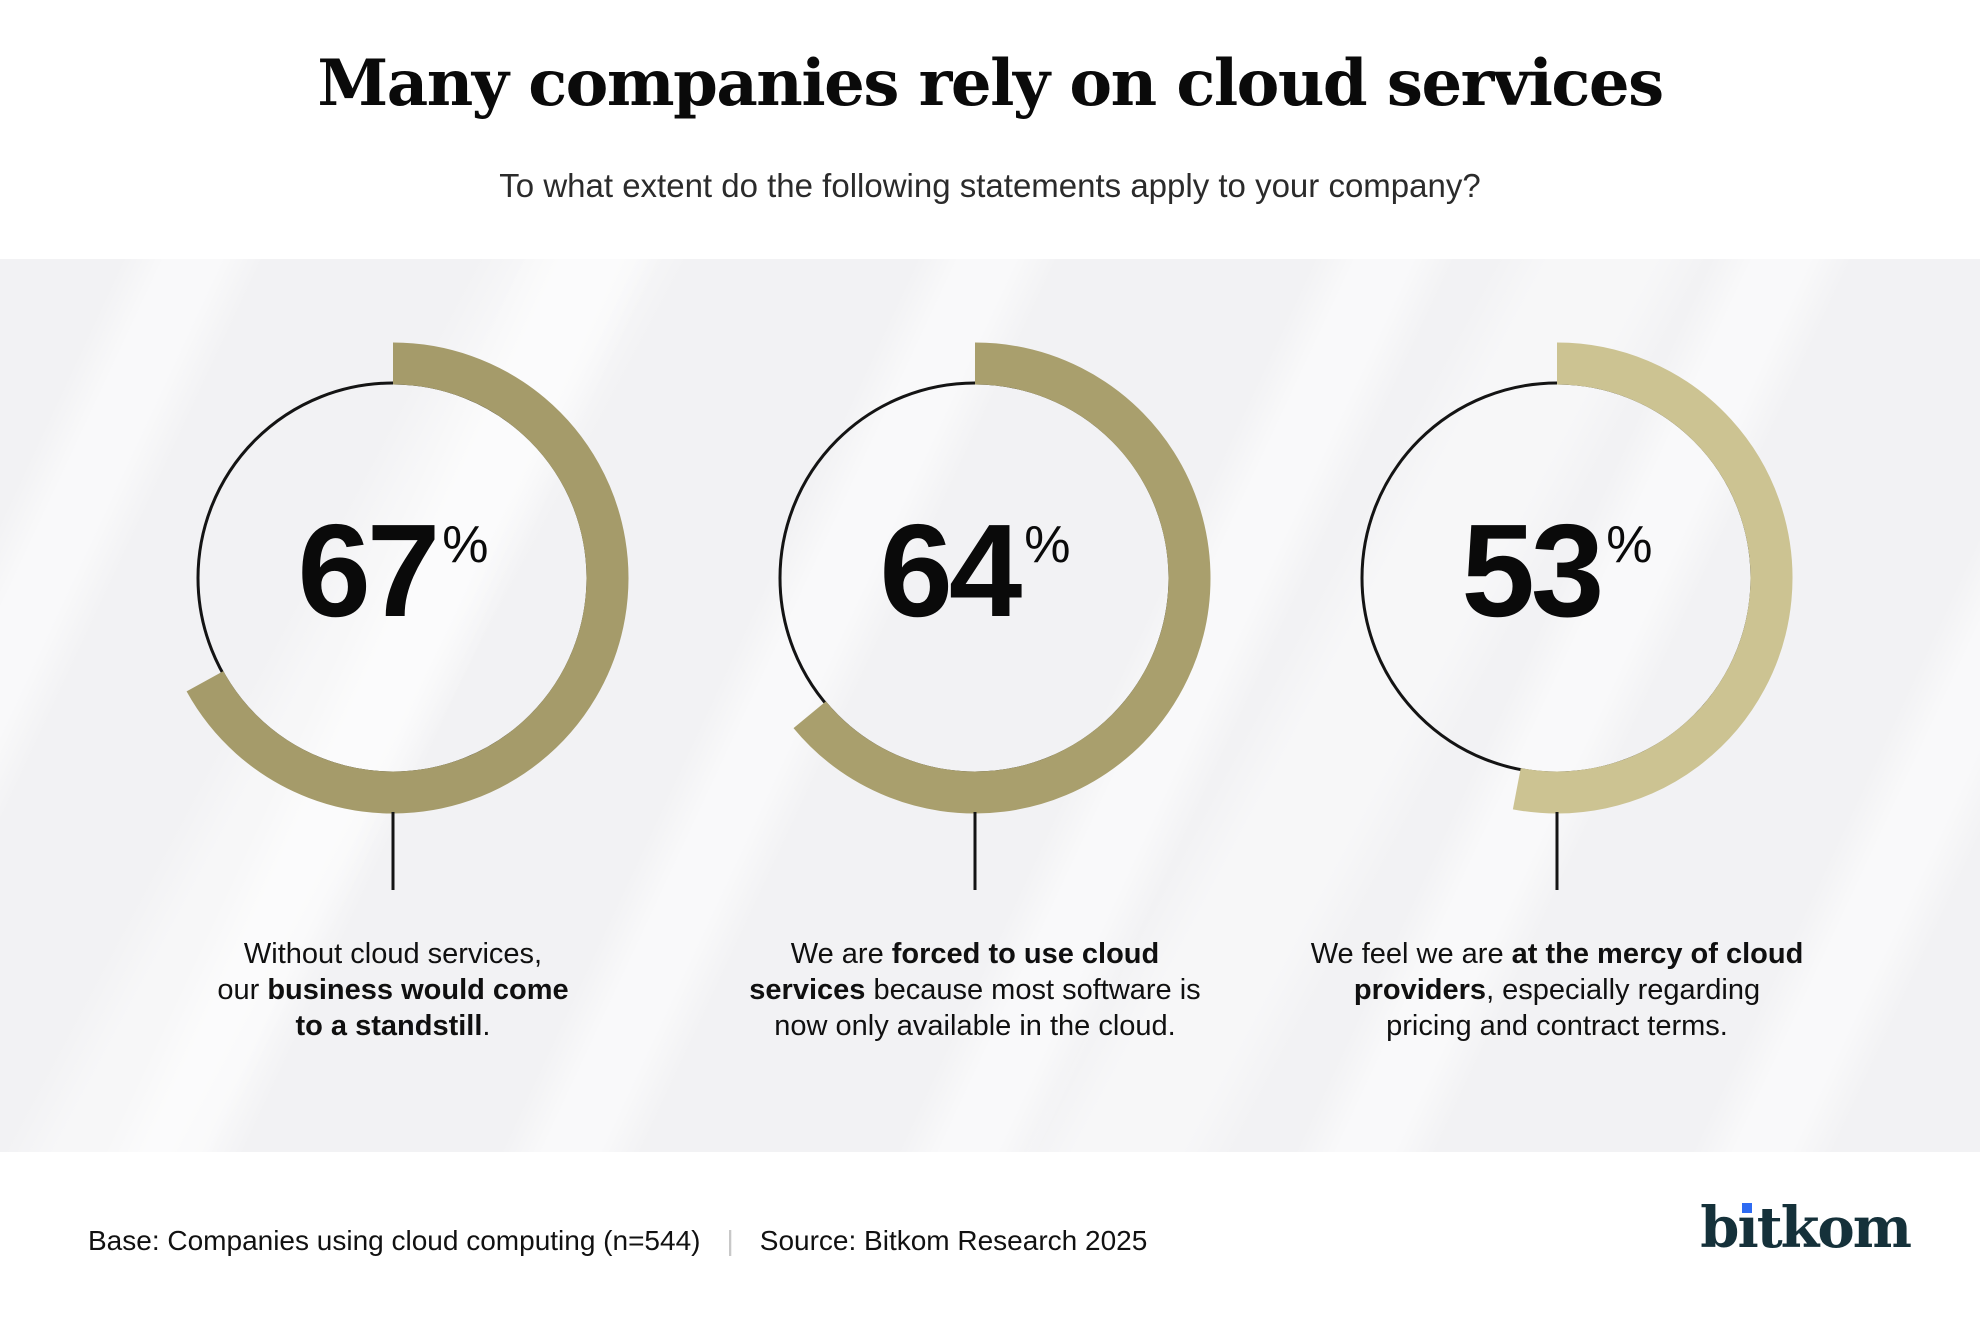  What do you see at coordinates (1025, 954) in the screenshot?
I see `caption-bold-text: forced to use cloud` at bounding box center [1025, 954].